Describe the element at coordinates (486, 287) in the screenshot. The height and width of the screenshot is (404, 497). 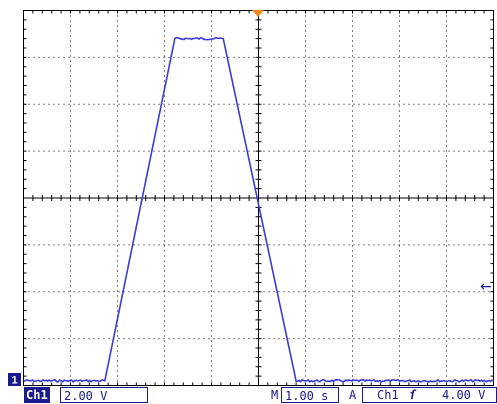
I see `trigger-level-arrow: ←` at that location.